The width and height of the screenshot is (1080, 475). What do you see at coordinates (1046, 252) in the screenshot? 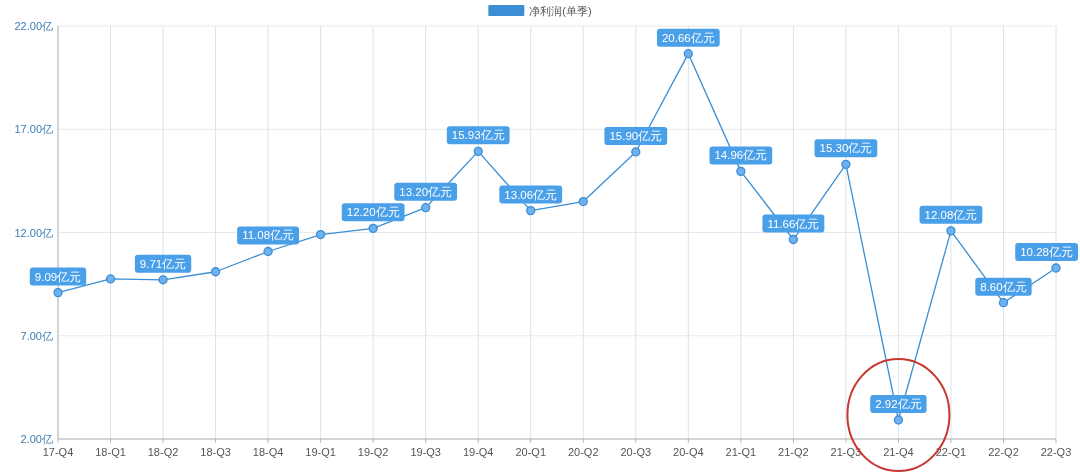
I see `data-label: 10.28亿元` at bounding box center [1046, 252].